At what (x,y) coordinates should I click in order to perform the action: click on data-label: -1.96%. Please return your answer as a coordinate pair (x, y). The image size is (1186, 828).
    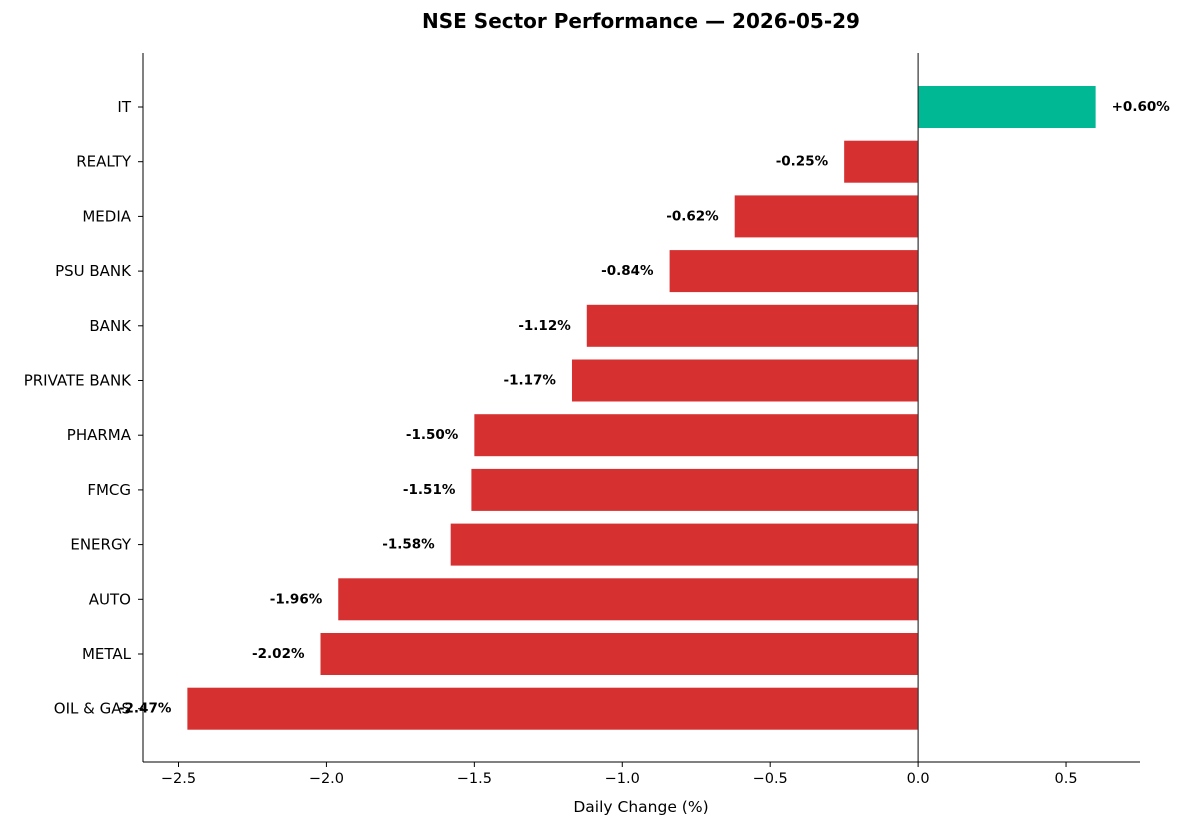
    Looking at the image, I should click on (296, 599).